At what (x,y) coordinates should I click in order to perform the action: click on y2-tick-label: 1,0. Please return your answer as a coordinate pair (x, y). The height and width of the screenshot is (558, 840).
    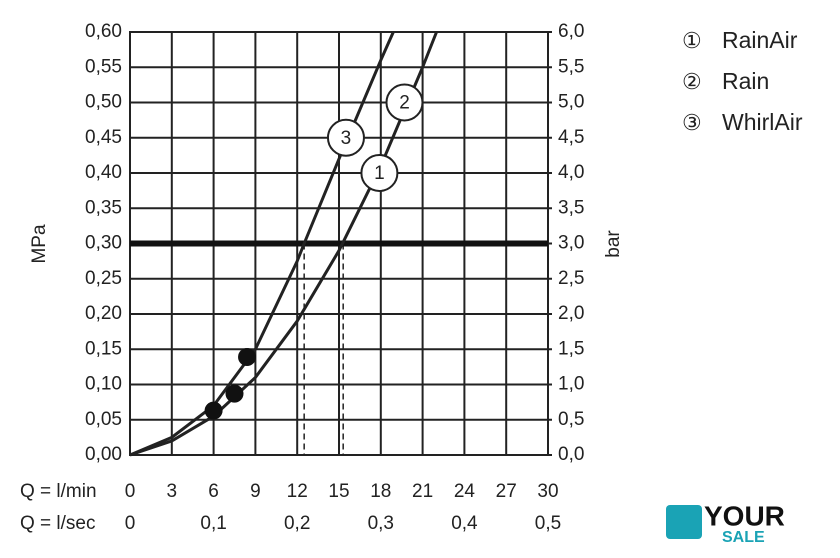
    Looking at the image, I should click on (571, 384).